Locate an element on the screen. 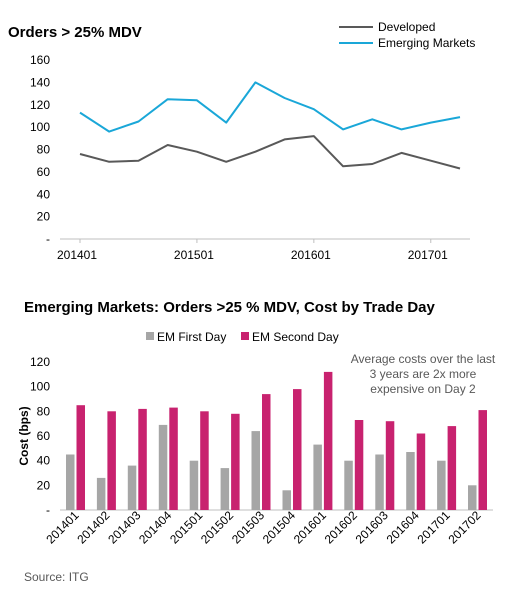  line-series-emerging-markets is located at coordinates (270, 107).